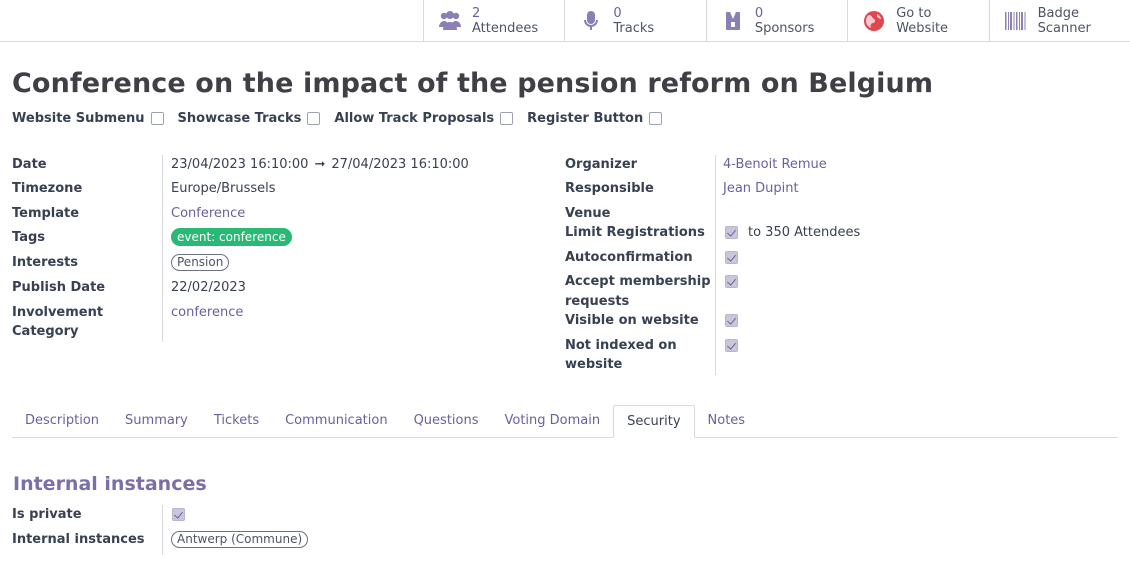 The height and width of the screenshot is (580, 1130). I want to click on is-private-label: Is private, so click(47, 514).